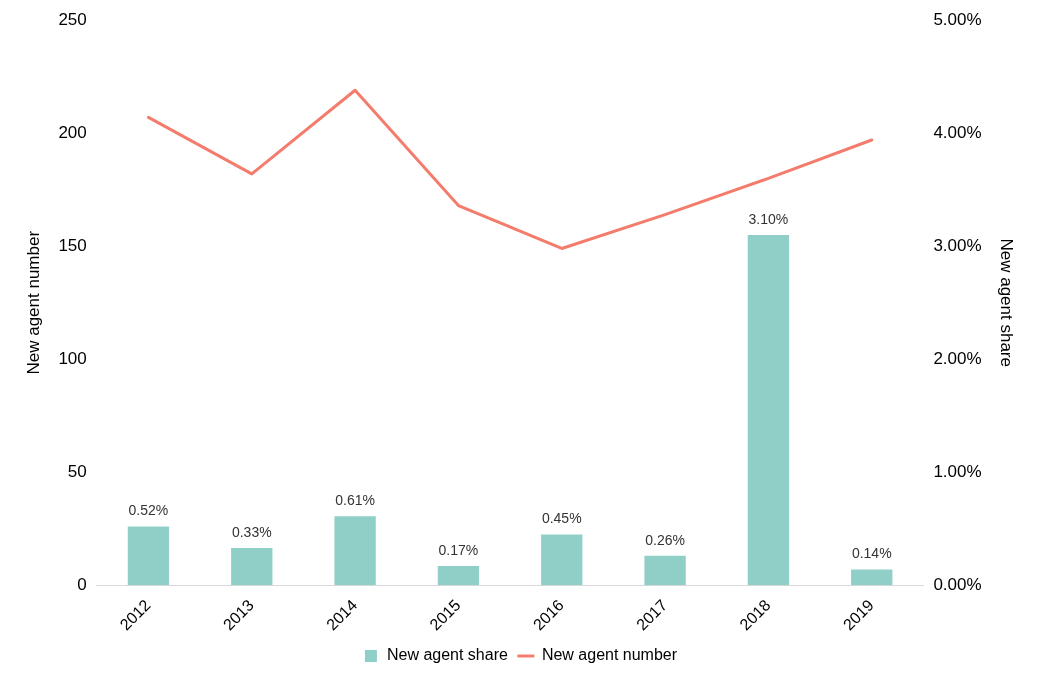 The width and height of the screenshot is (1040, 684). What do you see at coordinates (957, 584) in the screenshot?
I see `y2-tick-label: 0.00%` at bounding box center [957, 584].